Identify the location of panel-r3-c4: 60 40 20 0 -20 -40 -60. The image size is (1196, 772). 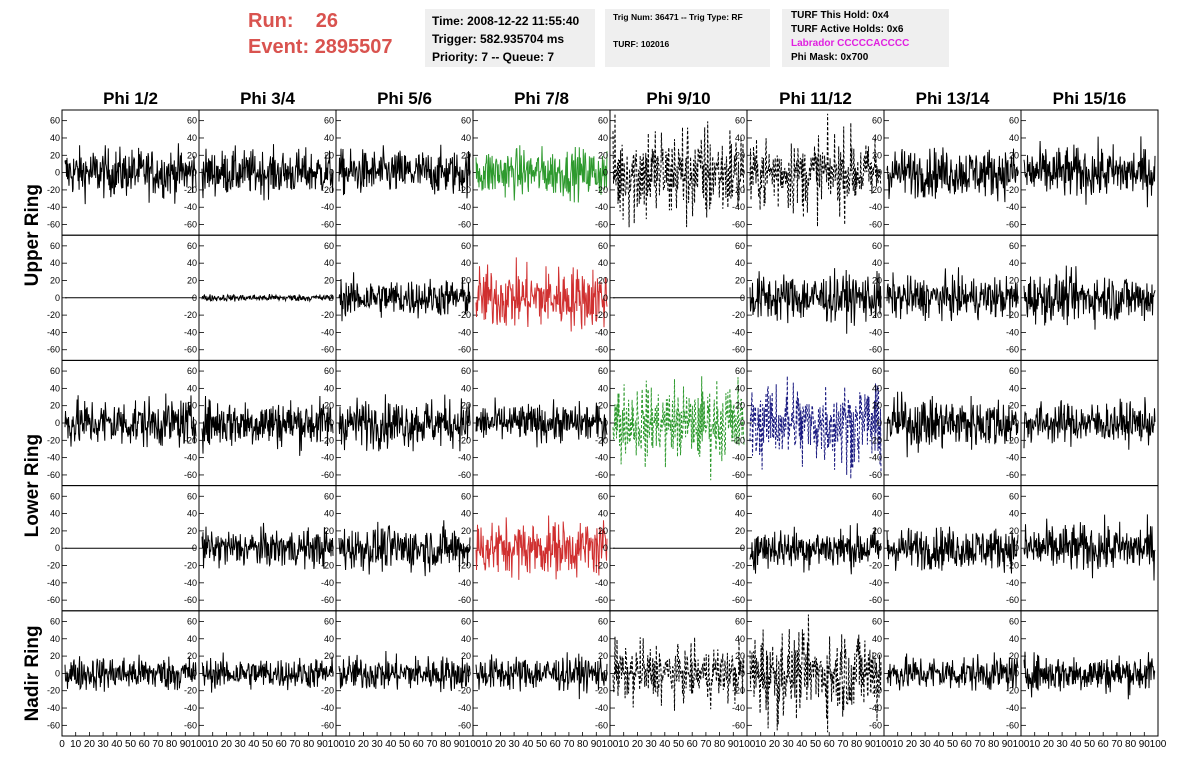
(534, 423).